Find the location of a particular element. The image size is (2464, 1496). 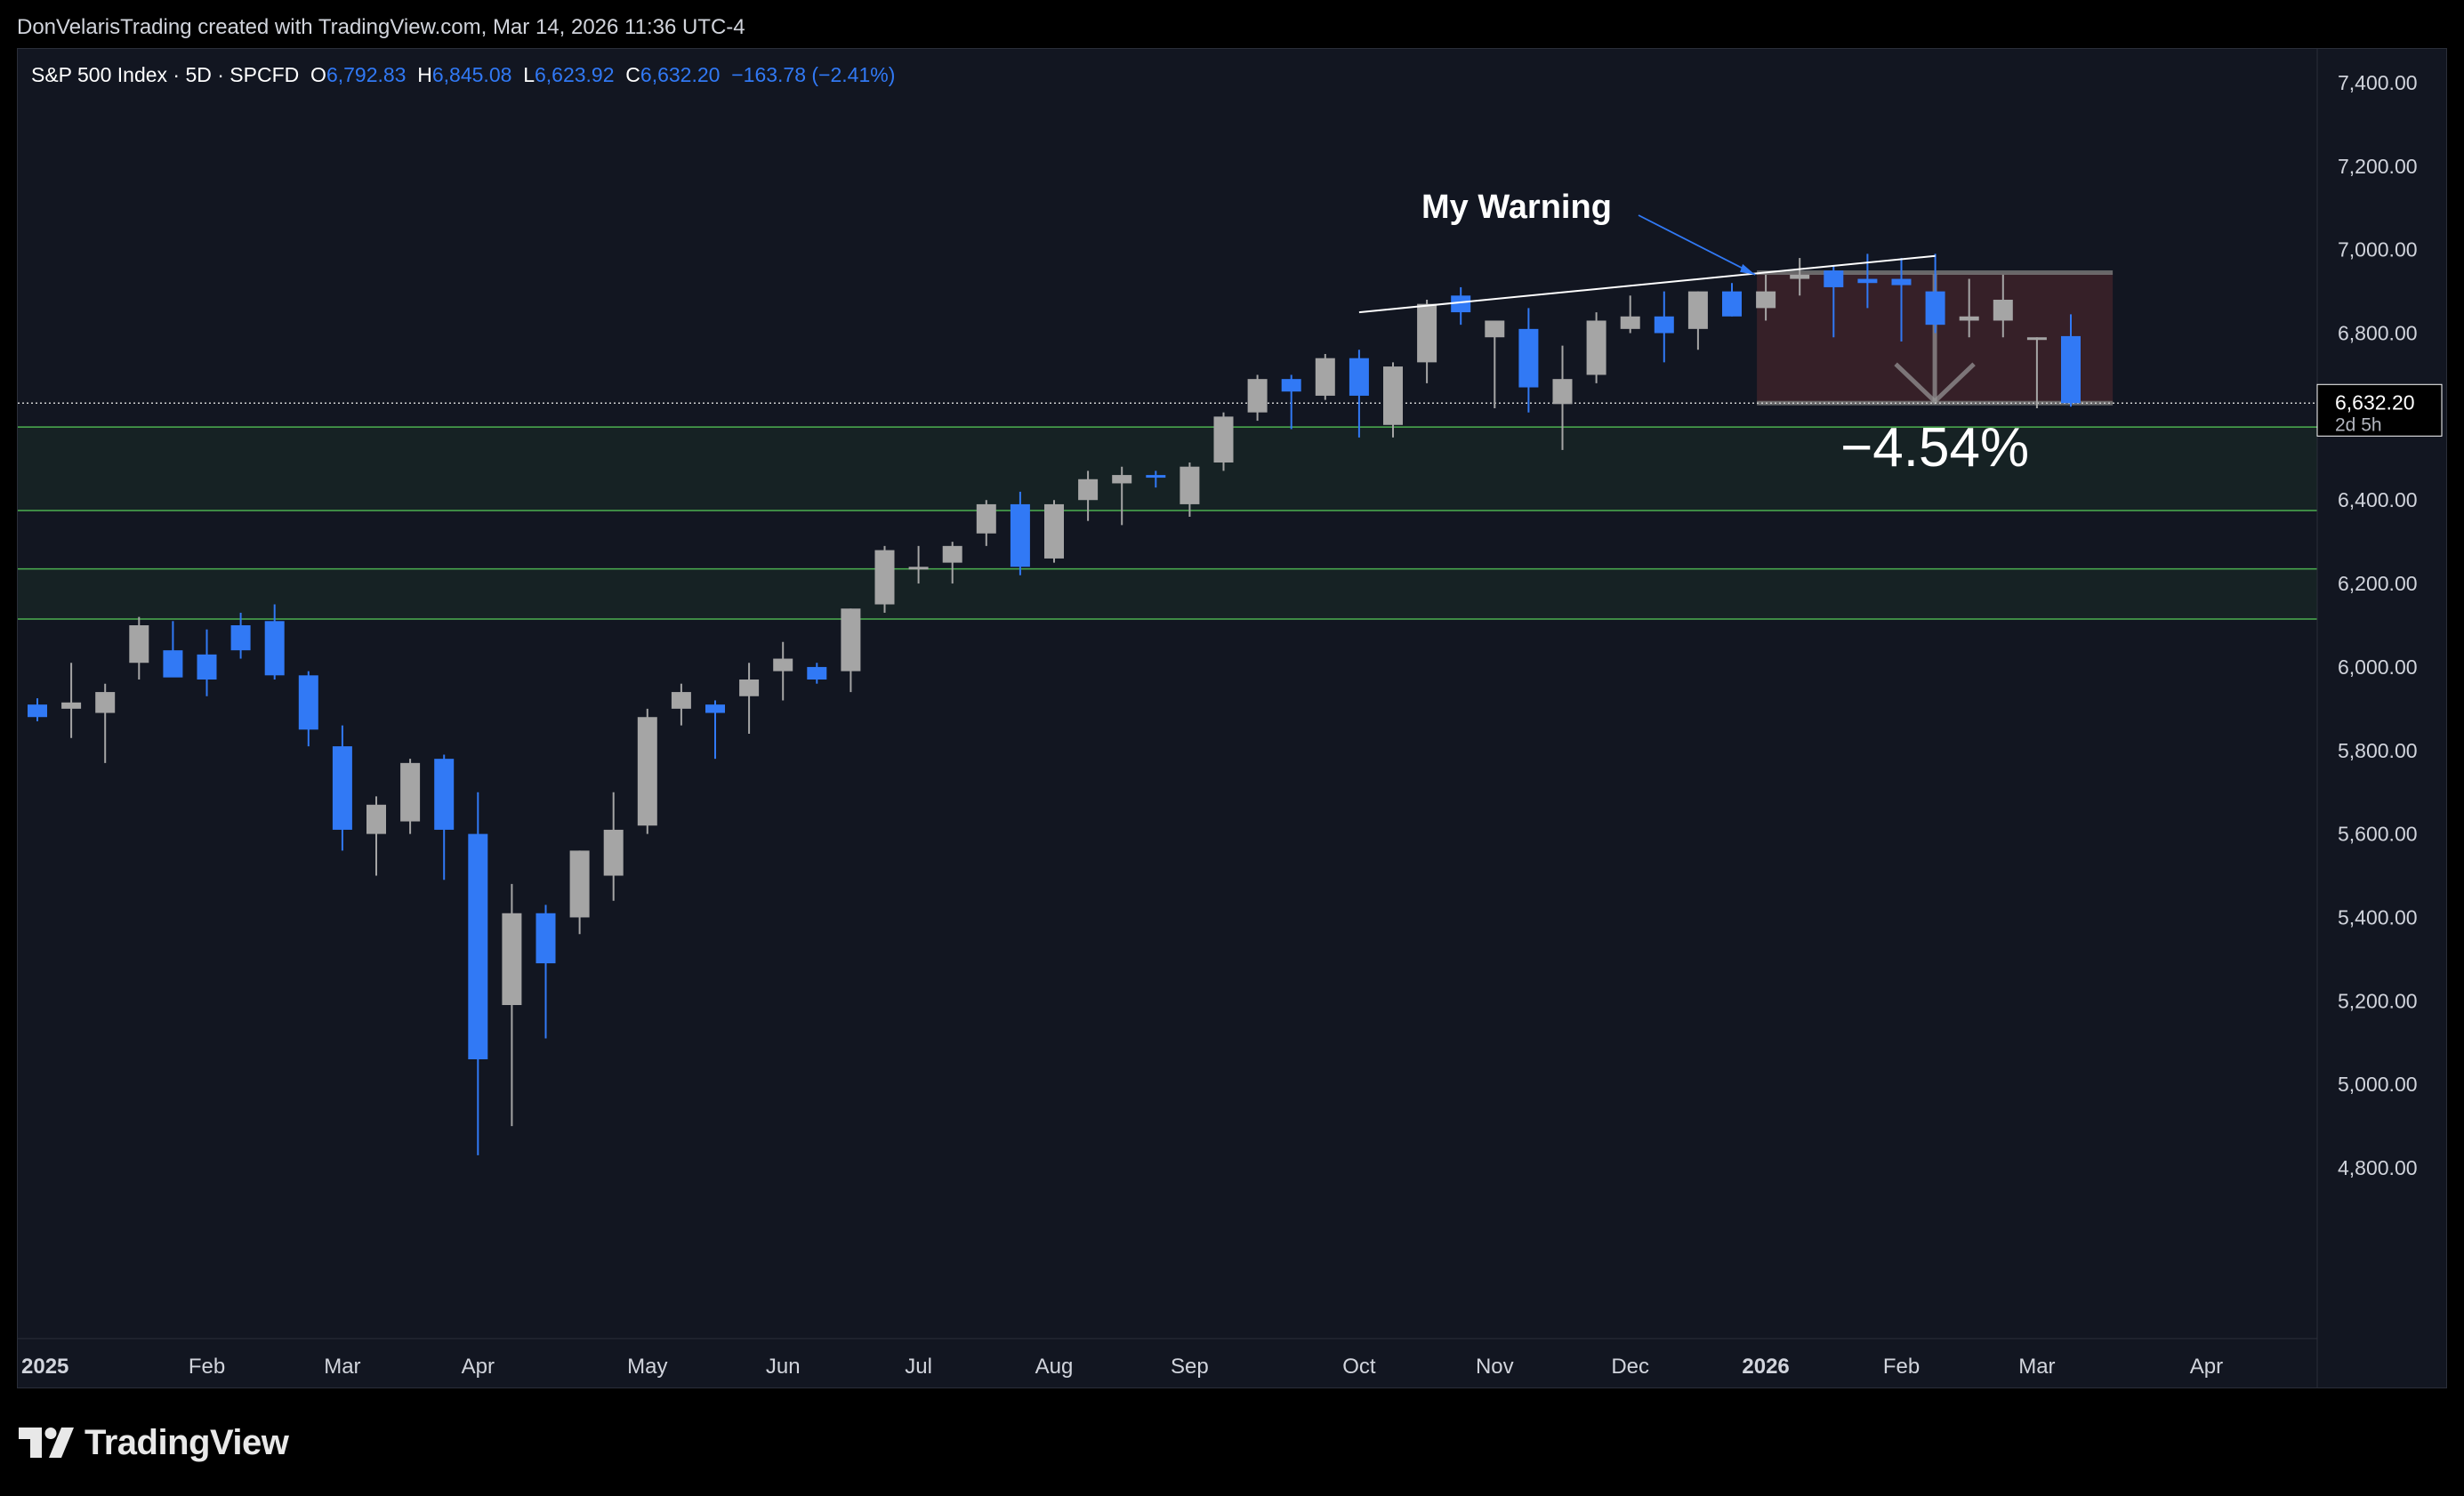

y-tick-label: 6,400.00 is located at coordinates (2378, 499).